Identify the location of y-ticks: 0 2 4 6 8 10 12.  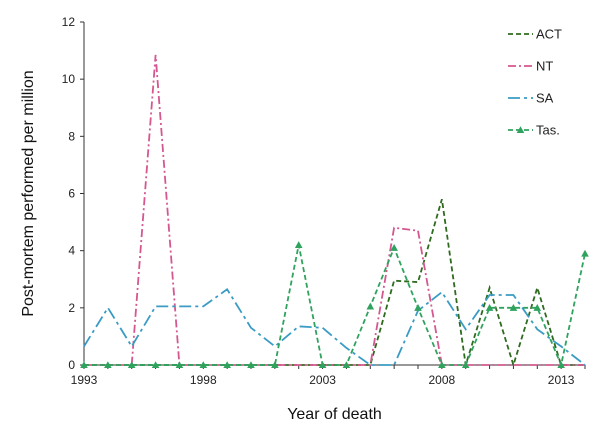
(73, 193).